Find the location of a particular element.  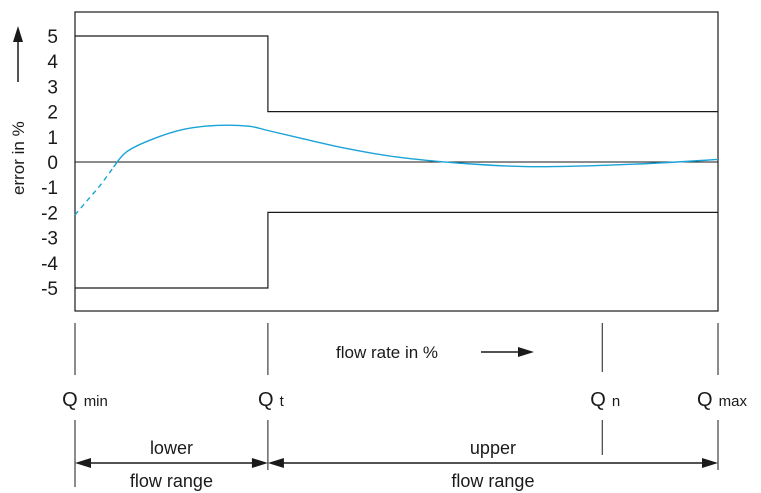

x-axis-arrow-head is located at coordinates (526, 352).